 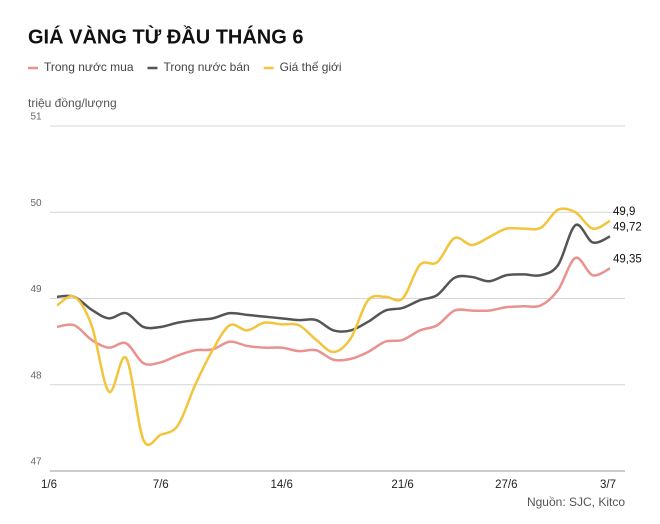 I want to click on legend-label: Trong nước bán, so click(x=207, y=67).